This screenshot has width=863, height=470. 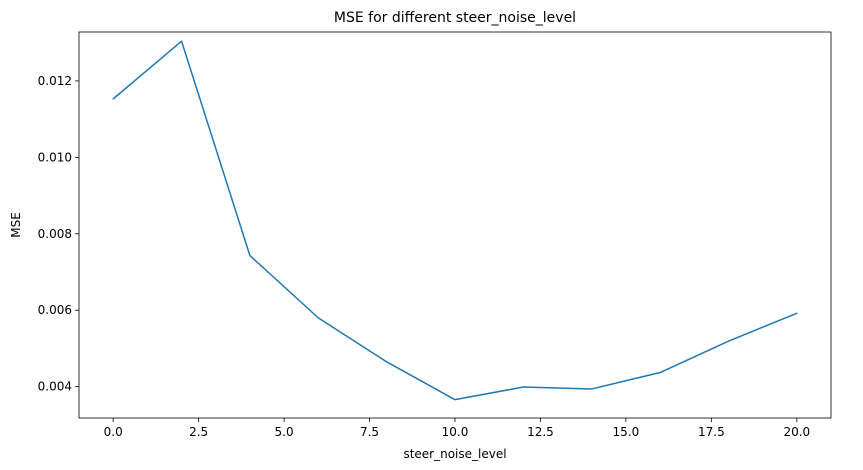 I want to click on x-tick-label: 0.0, so click(x=113, y=432).